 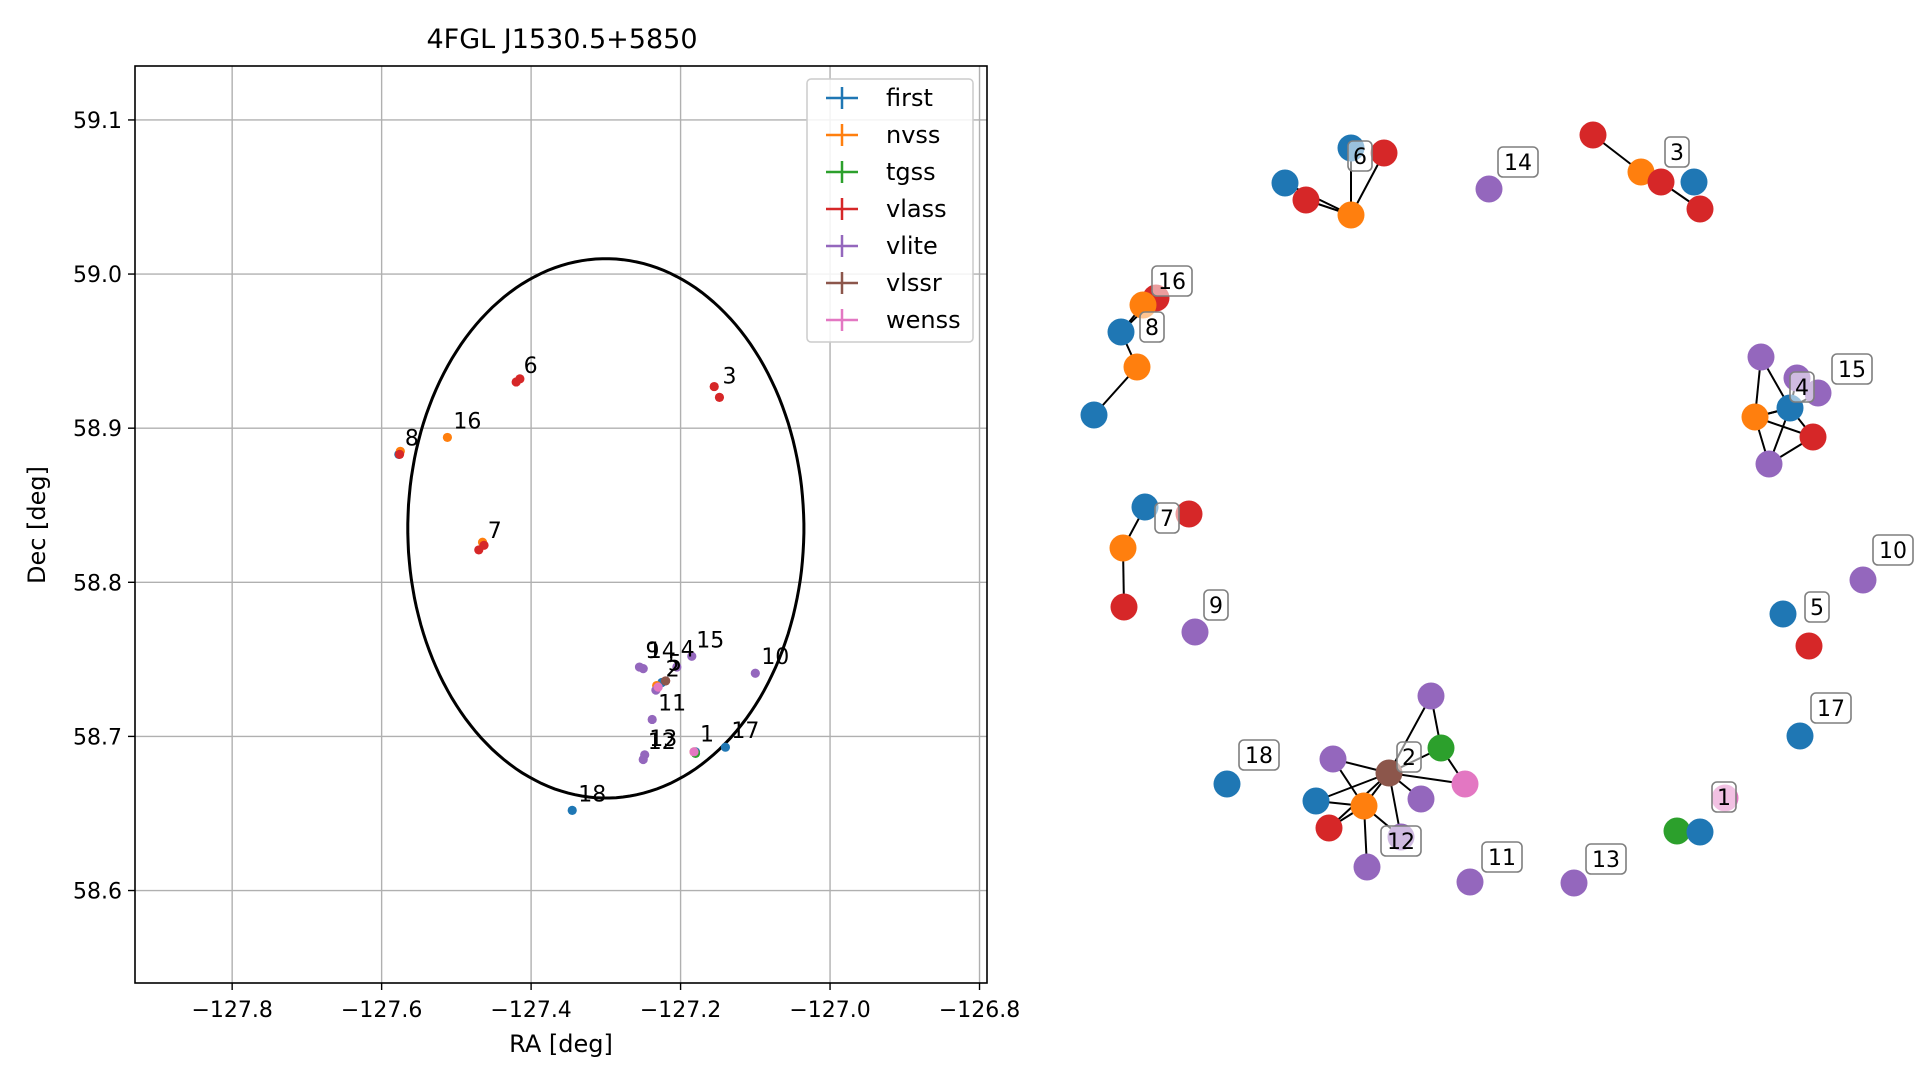 I want to click on network-label-16: 16, so click(x=1172, y=282).